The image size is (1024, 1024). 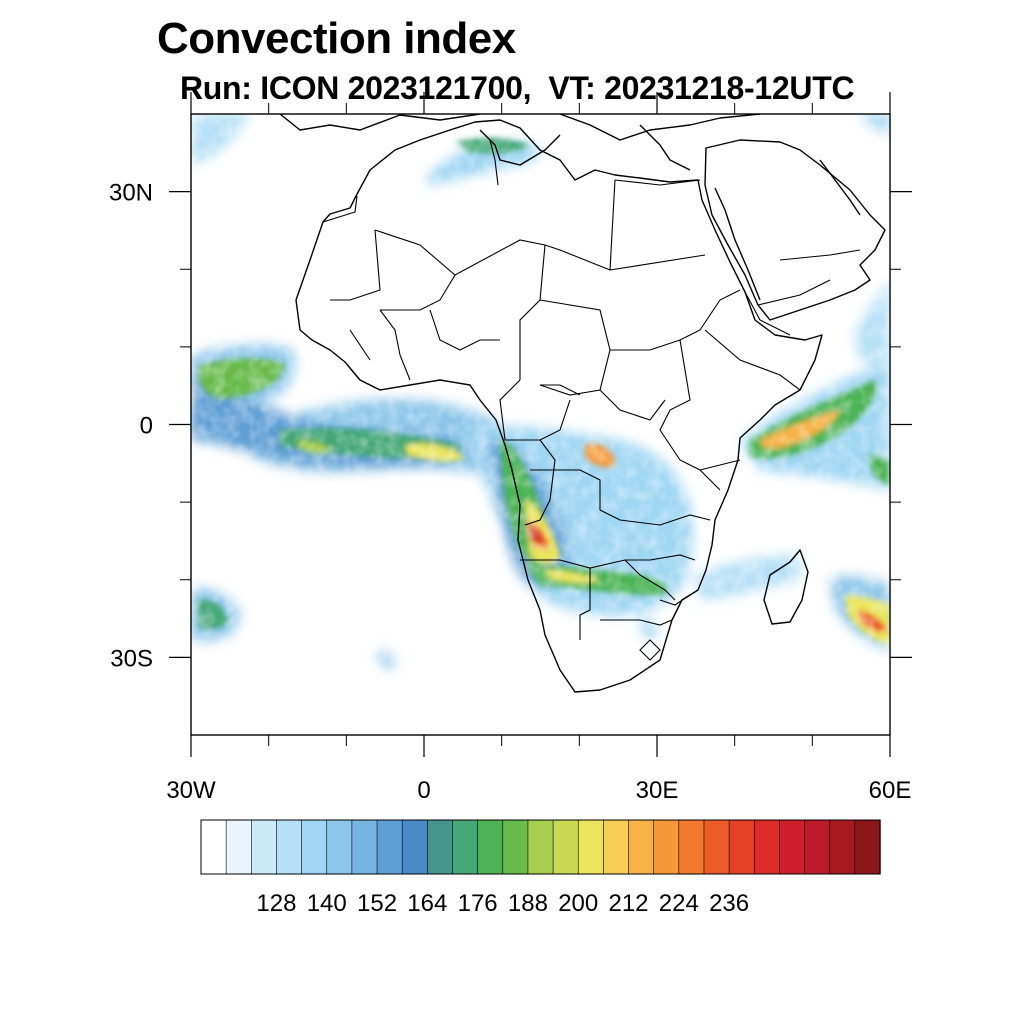 What do you see at coordinates (380, 122) in the screenshot?
I see `europe-coastline` at bounding box center [380, 122].